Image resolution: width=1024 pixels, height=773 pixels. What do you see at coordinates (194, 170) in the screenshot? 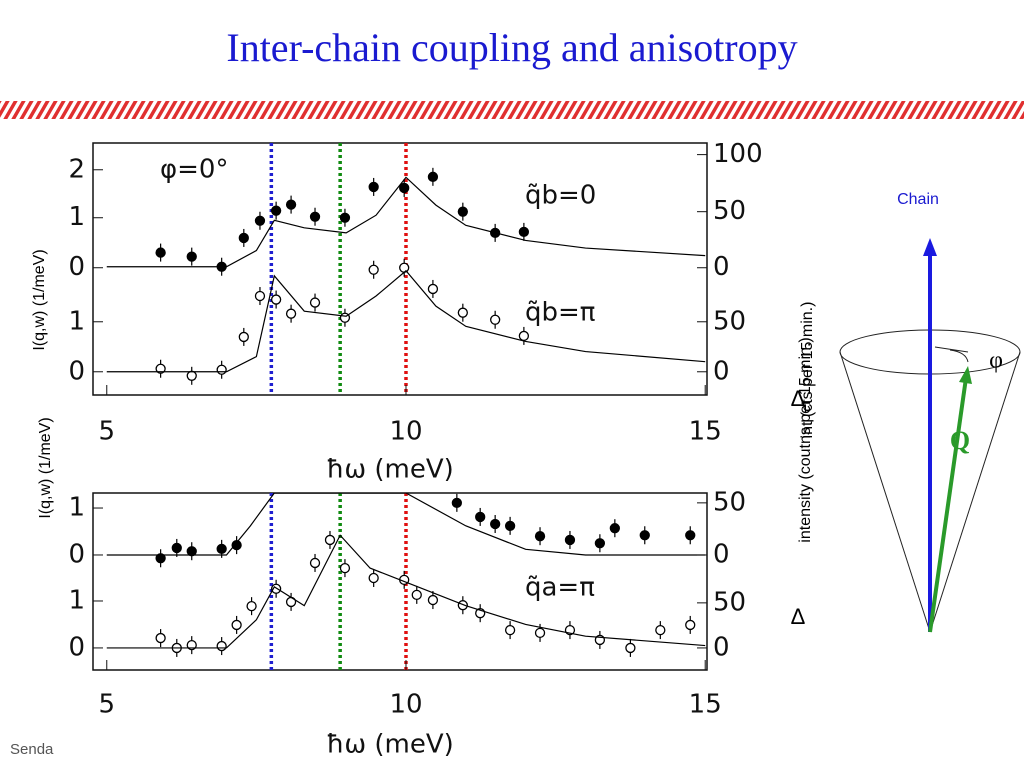
I see `annotation: φ=0°` at bounding box center [194, 170].